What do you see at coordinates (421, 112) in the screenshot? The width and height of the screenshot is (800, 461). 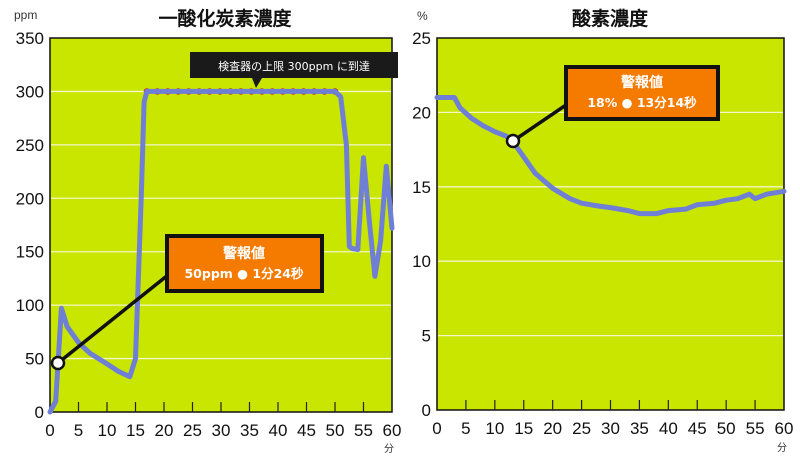 I see `y-tick-label: 20` at bounding box center [421, 112].